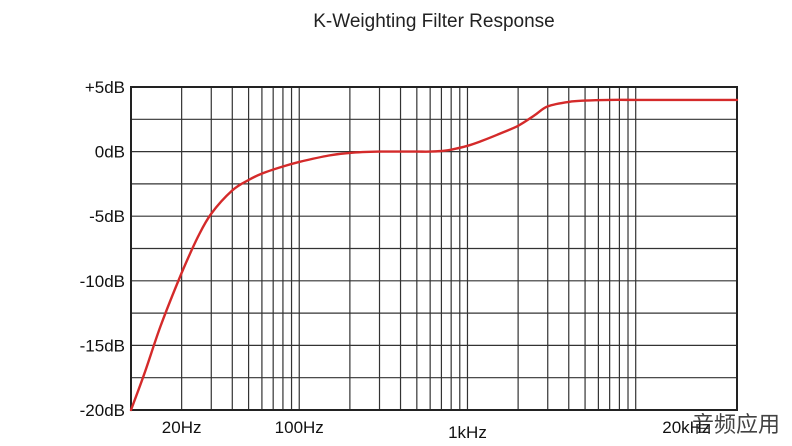 Image resolution: width=792 pixels, height=446 pixels. What do you see at coordinates (102, 410) in the screenshot?
I see `y-tick-label: -20dB` at bounding box center [102, 410].